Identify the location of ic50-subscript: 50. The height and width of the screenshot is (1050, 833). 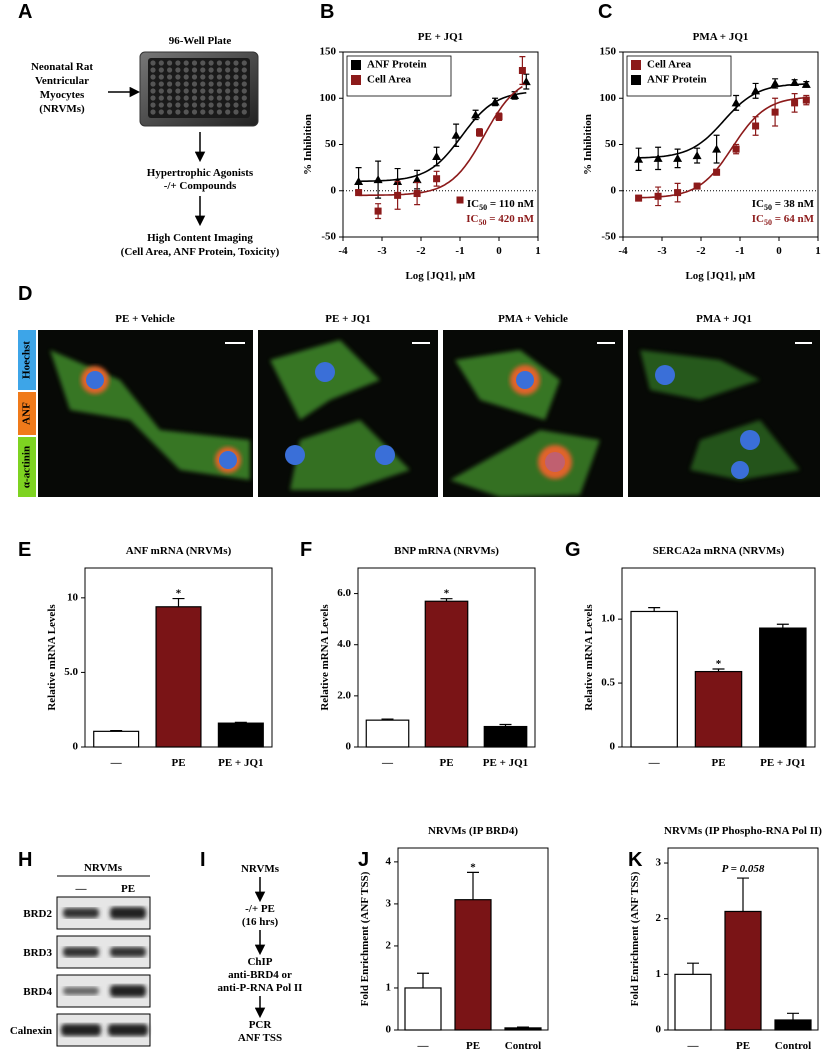
(768, 222).